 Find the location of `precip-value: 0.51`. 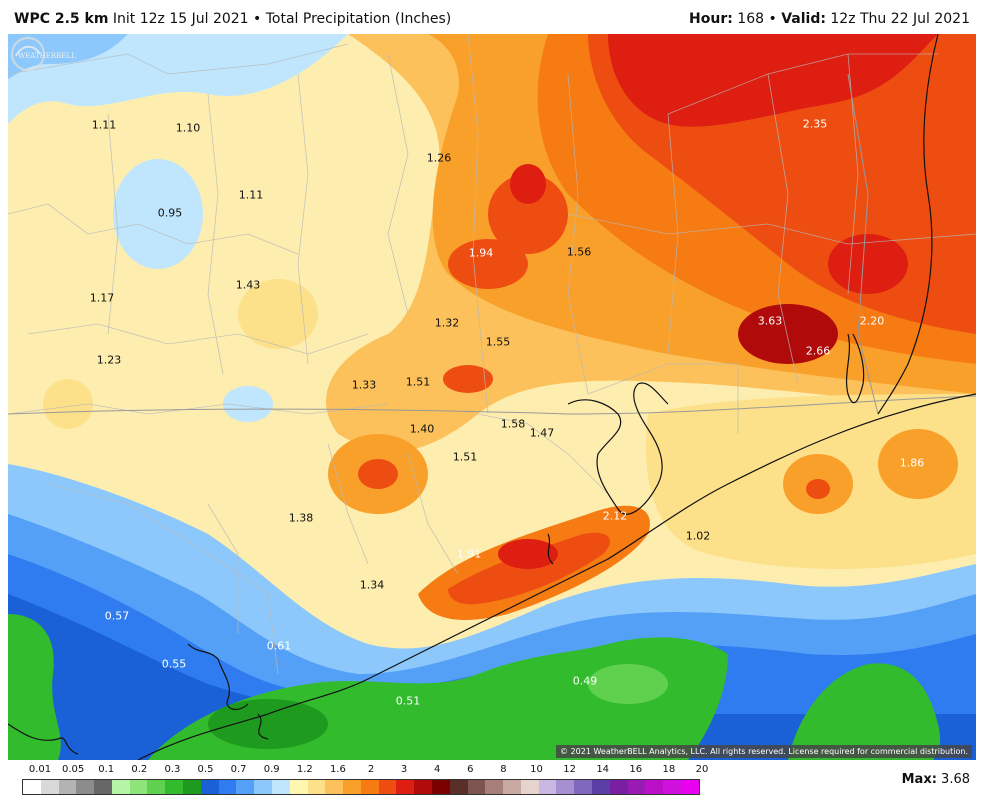

precip-value: 0.51 is located at coordinates (408, 701).